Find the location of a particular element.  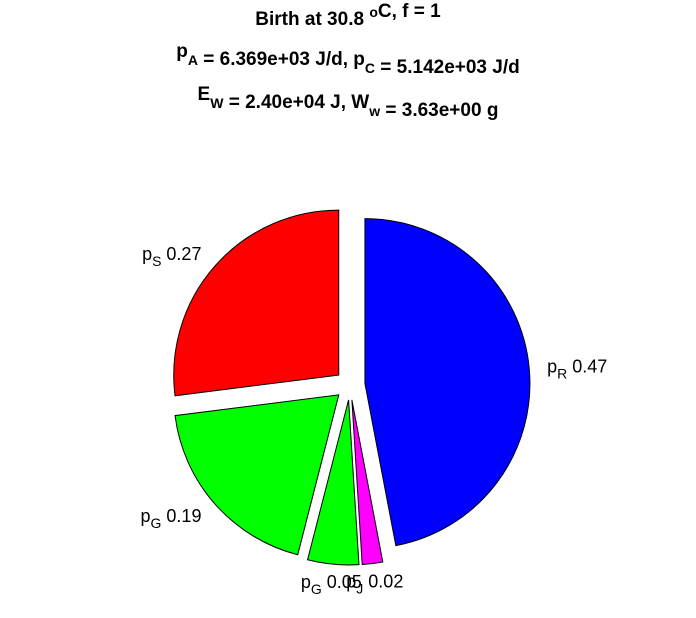

subscript: C is located at coordinates (370, 68).